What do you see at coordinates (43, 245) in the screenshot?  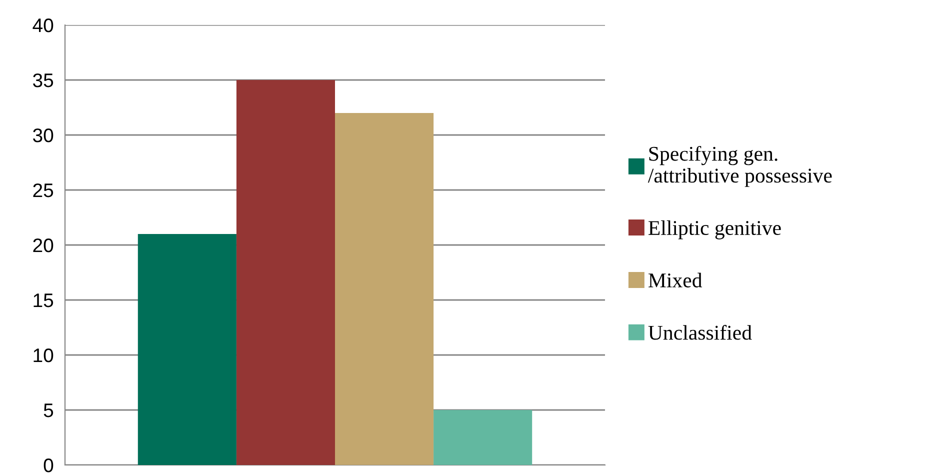 I see `y-tick-label: 20` at bounding box center [43, 245].